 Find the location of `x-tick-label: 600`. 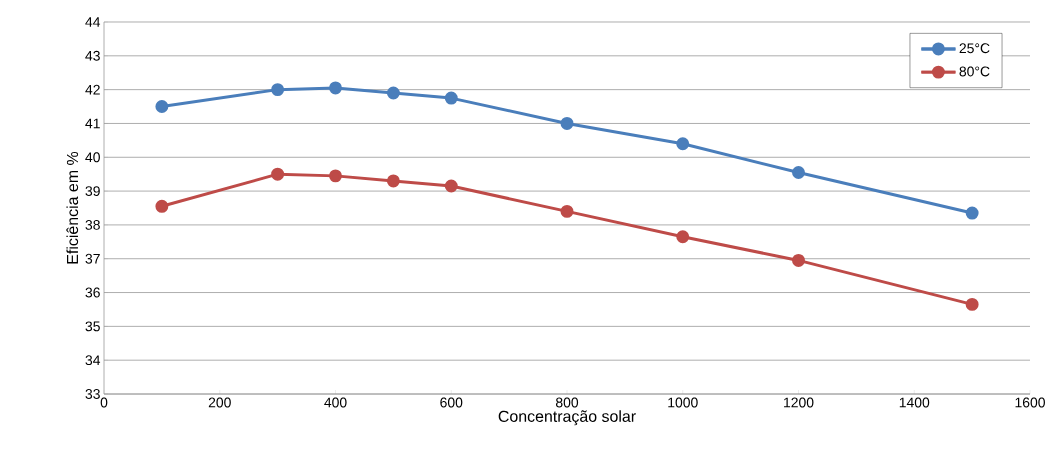

x-tick-label: 600 is located at coordinates (451, 402).